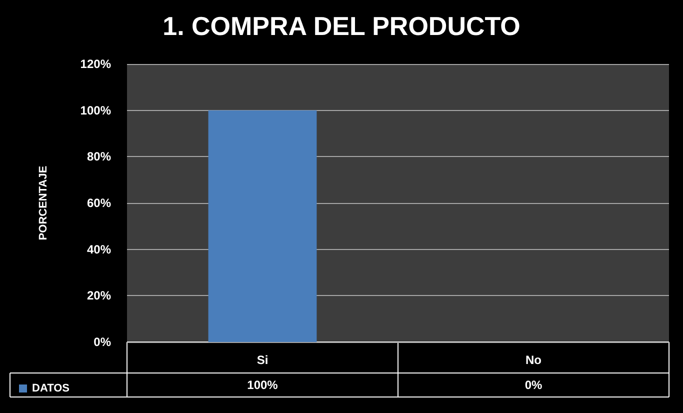  What do you see at coordinates (533, 385) in the screenshot?
I see `data-label: 0%` at bounding box center [533, 385].